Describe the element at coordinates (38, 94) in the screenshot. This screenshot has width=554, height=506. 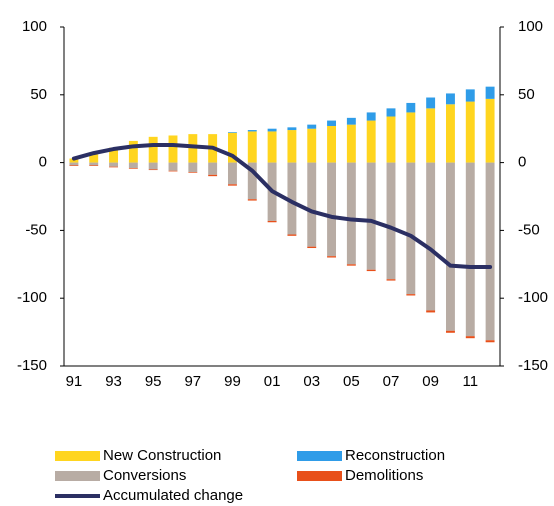
I see `y-tick-label: 50` at that location.